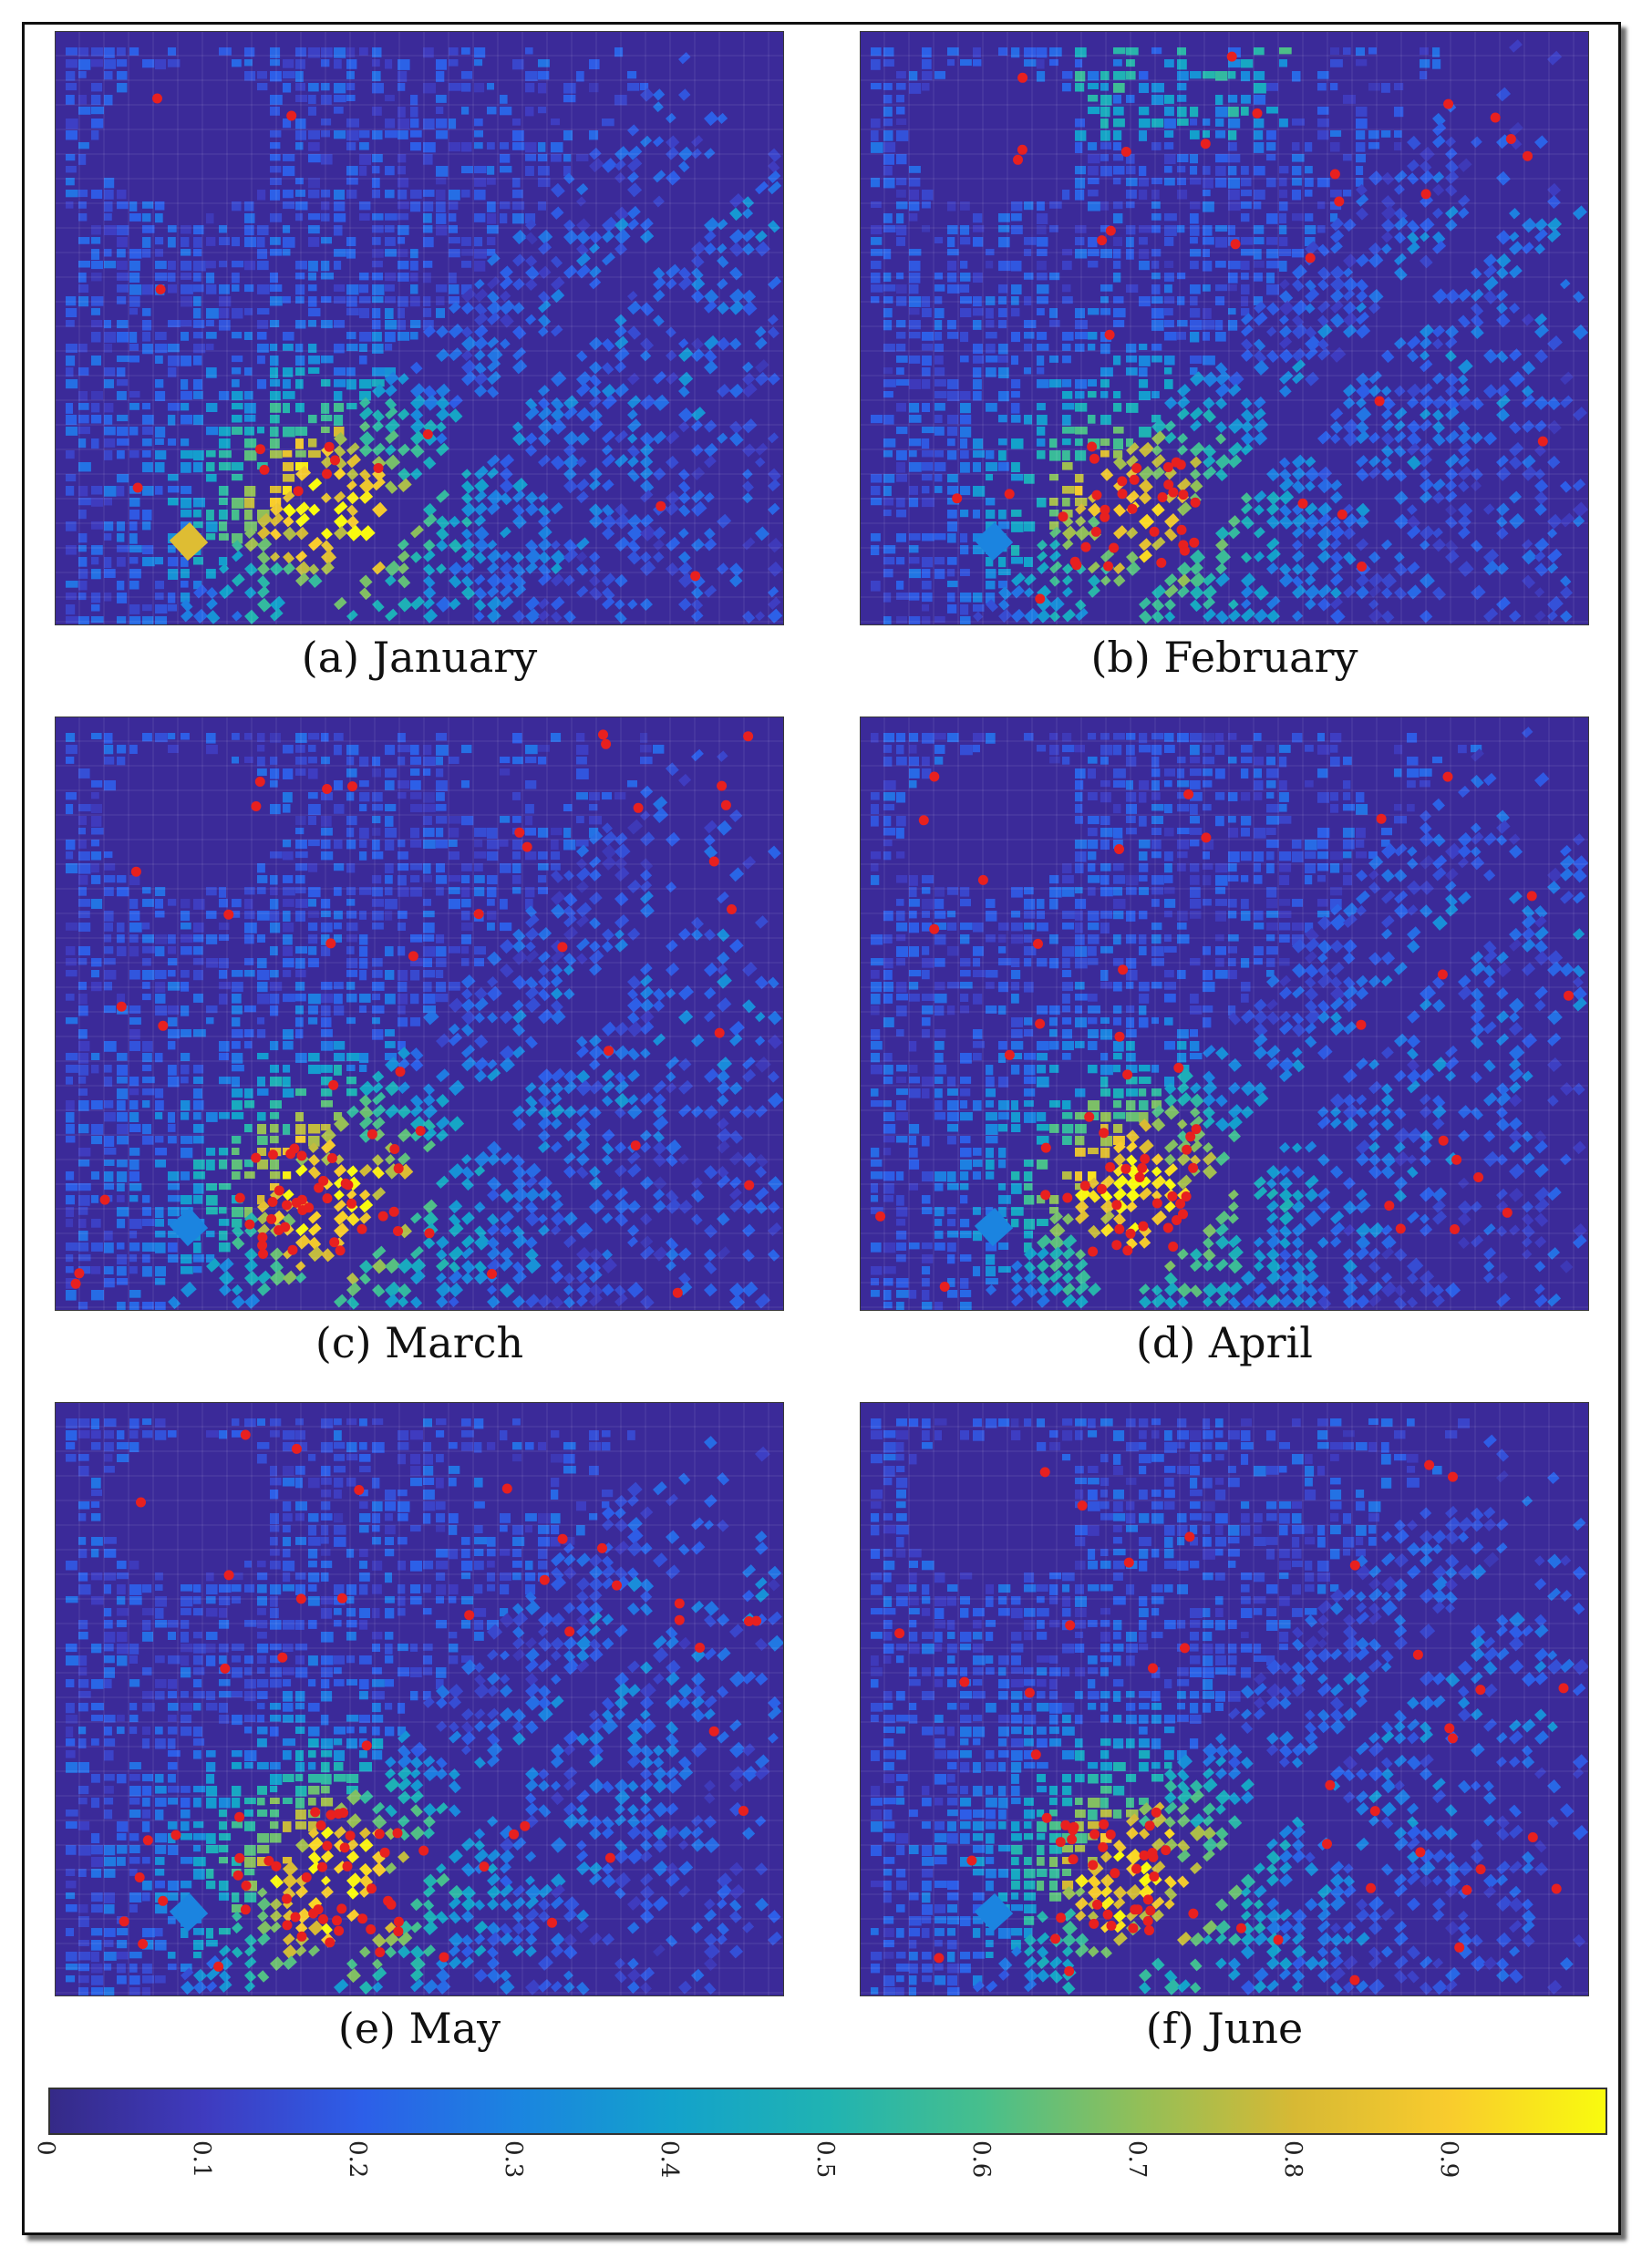 This screenshot has height=2258, width=1652. What do you see at coordinates (669, 2159) in the screenshot?
I see `colorbar-tick-label: 0.4` at bounding box center [669, 2159].